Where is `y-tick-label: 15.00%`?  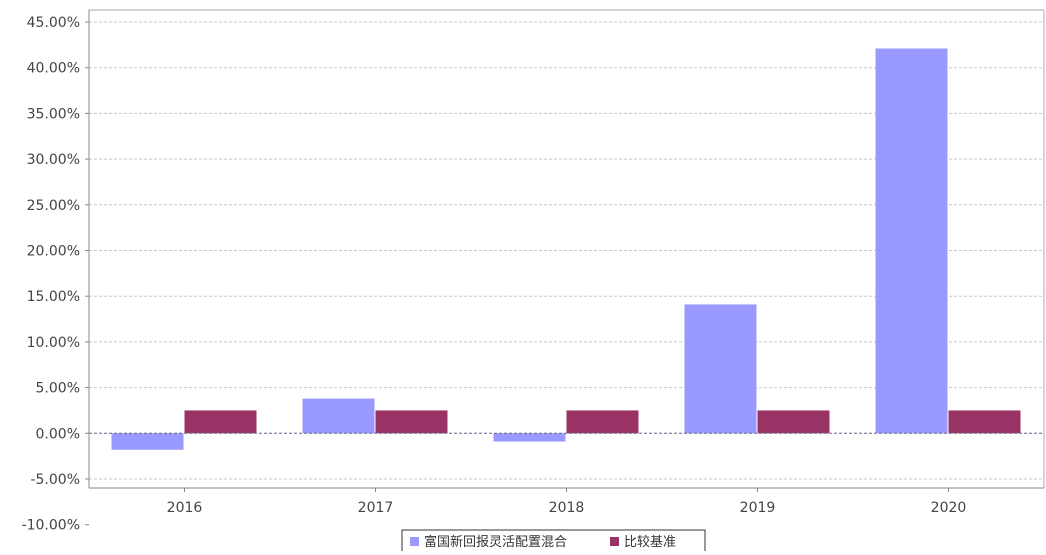
y-tick-label: 15.00% is located at coordinates (53, 297).